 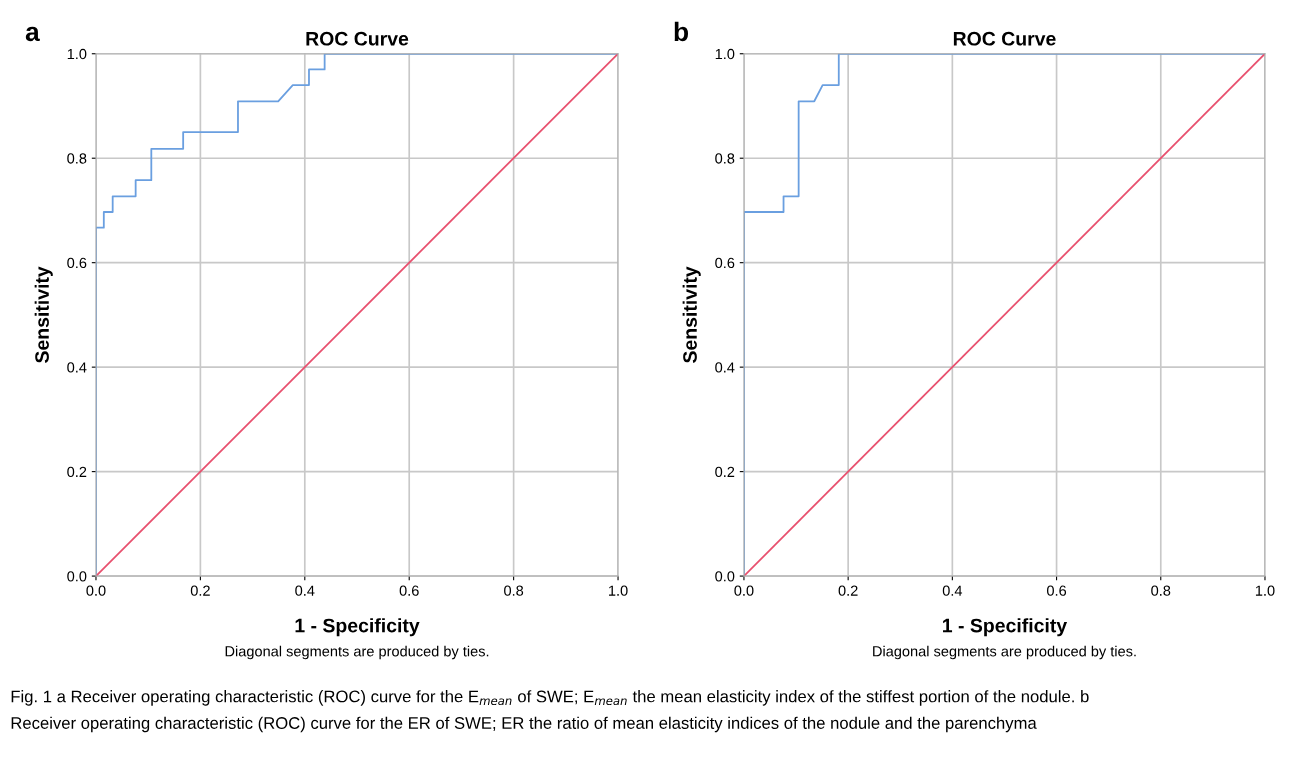 What do you see at coordinates (32, 34) in the screenshot?
I see `text: a` at bounding box center [32, 34].